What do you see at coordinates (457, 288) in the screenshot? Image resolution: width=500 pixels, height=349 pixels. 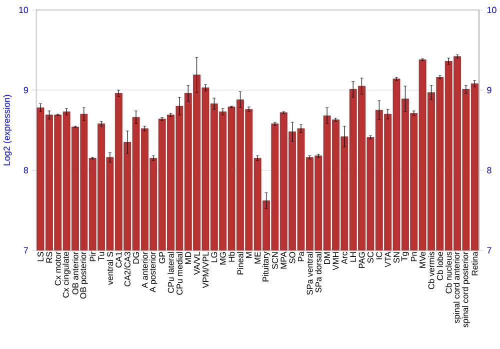 I see `x-tick-label: spinal cord anterior` at bounding box center [457, 288].